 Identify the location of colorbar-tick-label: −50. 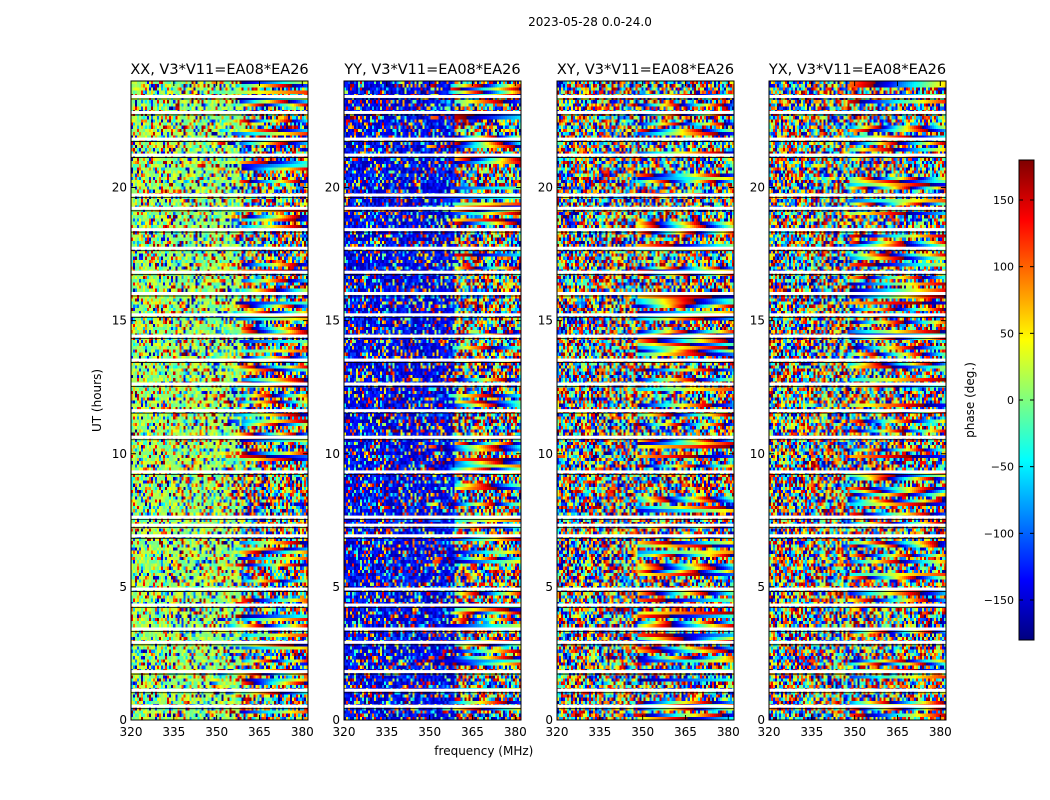
(1002, 467).